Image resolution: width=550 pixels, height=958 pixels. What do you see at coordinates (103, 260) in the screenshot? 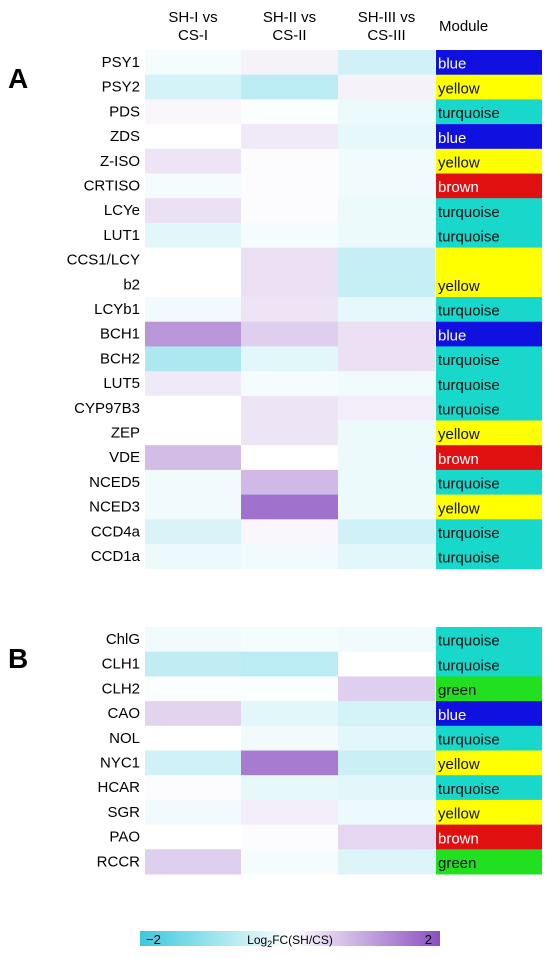
I see `gene-label: CCS1/LCY` at bounding box center [103, 260].